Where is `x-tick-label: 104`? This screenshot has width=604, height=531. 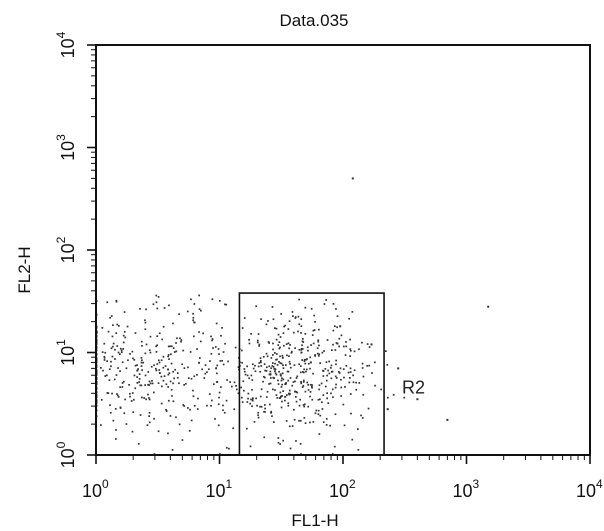 x-tick-label: 104 is located at coordinates (589, 489).